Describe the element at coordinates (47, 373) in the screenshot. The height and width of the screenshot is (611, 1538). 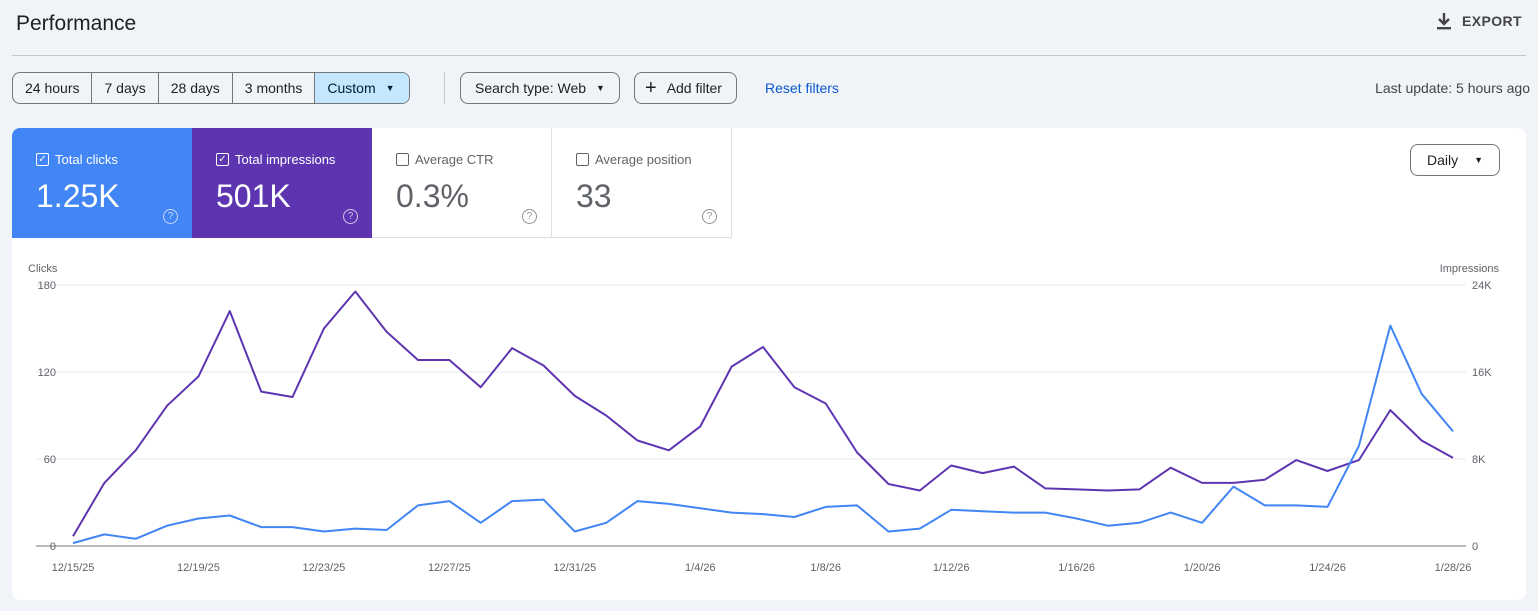
I see `y-tick-label: 120` at that location.